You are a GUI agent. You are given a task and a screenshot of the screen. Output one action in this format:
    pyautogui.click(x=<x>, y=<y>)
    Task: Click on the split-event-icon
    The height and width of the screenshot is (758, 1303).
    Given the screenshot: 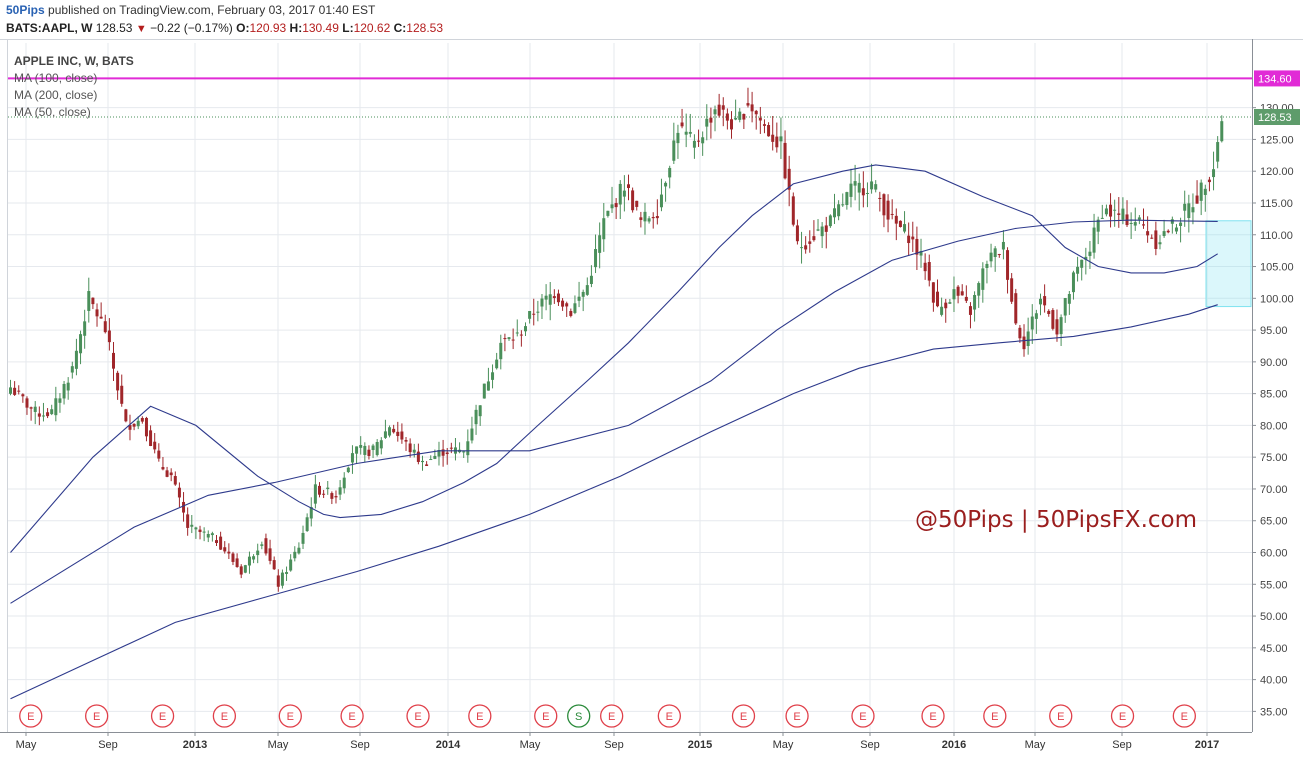 What is the action you would take?
    pyautogui.click(x=579, y=716)
    